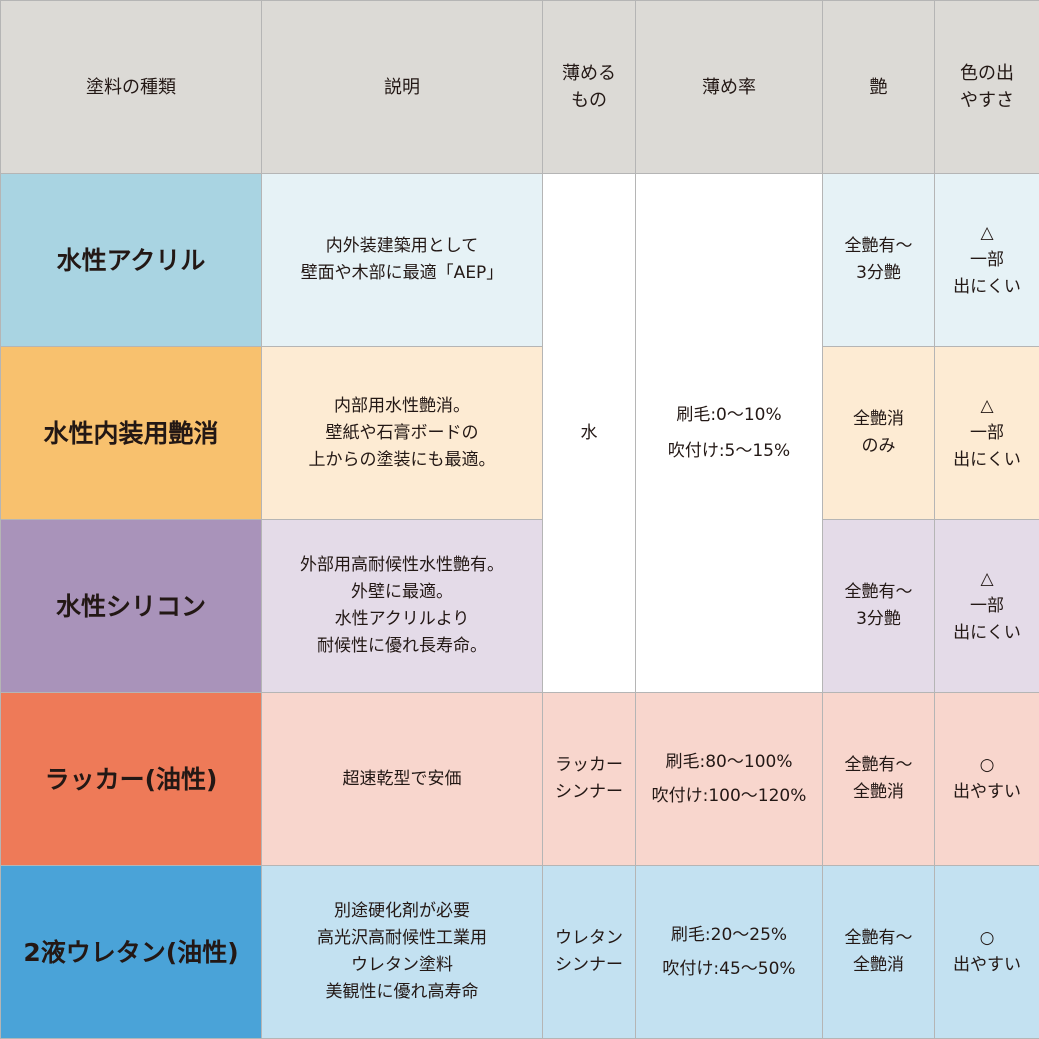  What do you see at coordinates (729, 779) in the screenshot?
I see `rate: 刷毛:80〜100% 吹付け:100〜120%` at bounding box center [729, 779].